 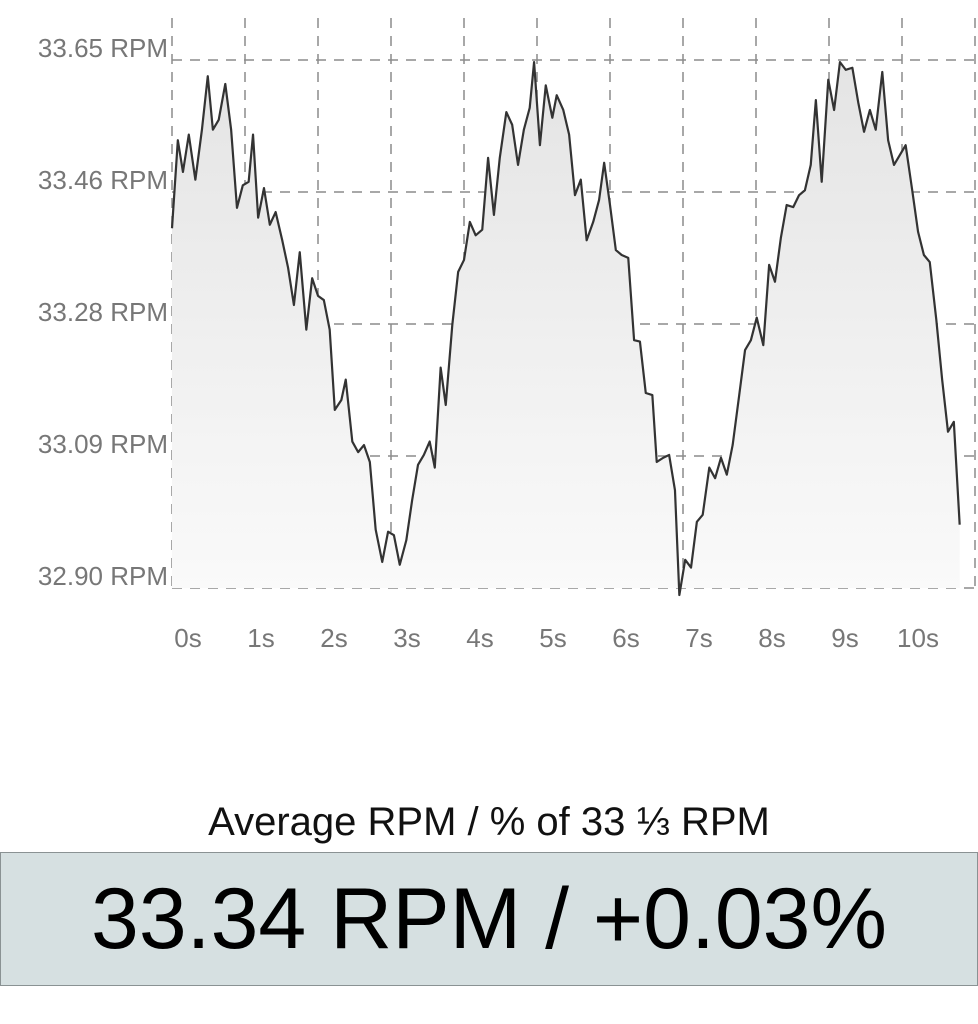 I want to click on y-tick-label: 32.90 RPM, so click(x=103, y=576).